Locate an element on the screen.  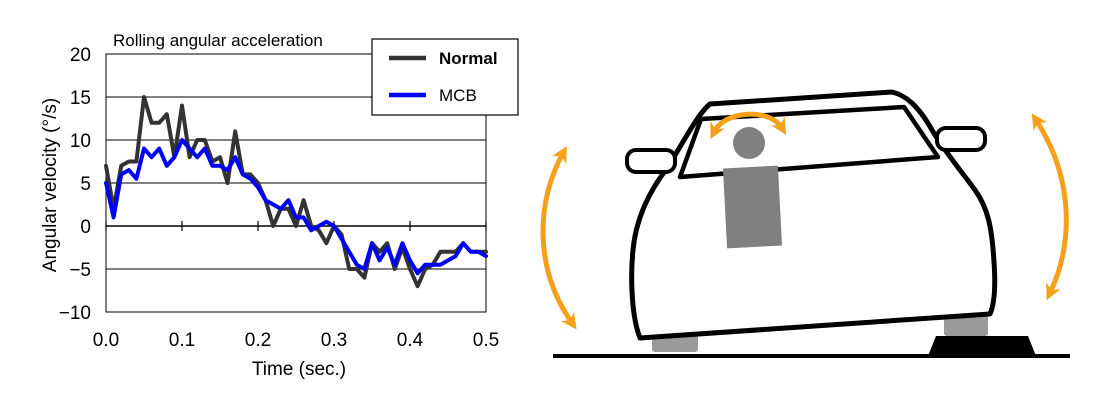
x-tick-label: 0.3 is located at coordinates (334, 340).